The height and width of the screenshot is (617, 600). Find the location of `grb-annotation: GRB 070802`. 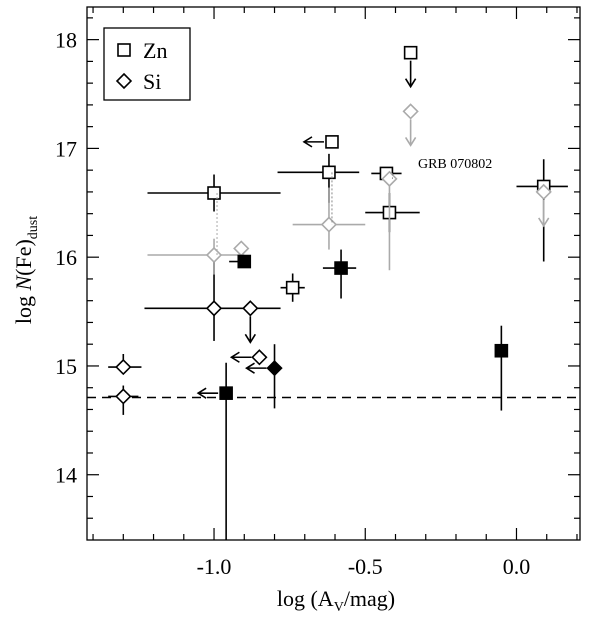

grb-annotation: GRB 070802 is located at coordinates (455, 164).